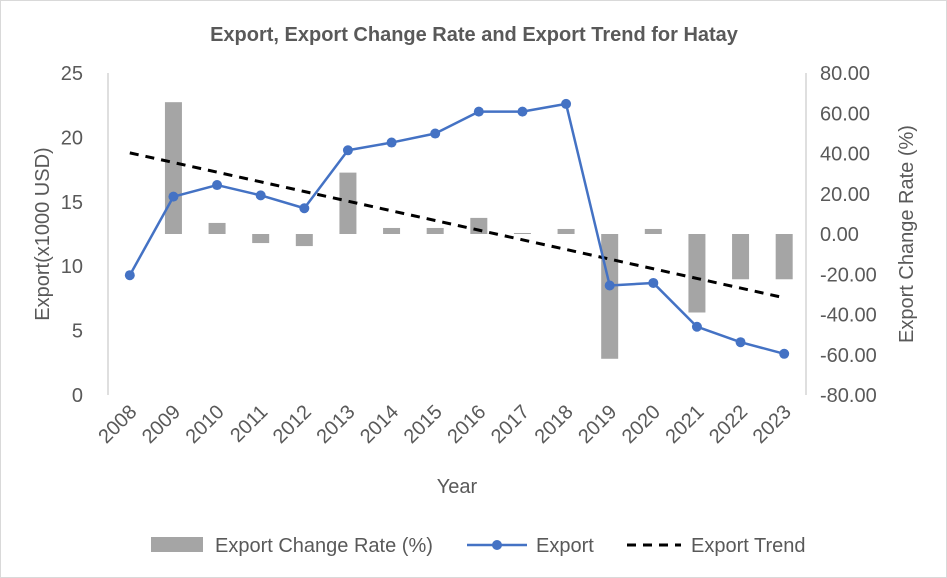 Image resolution: width=947 pixels, height=578 pixels. What do you see at coordinates (72, 138) in the screenshot?
I see `y-left-tick-label: 20` at bounding box center [72, 138].